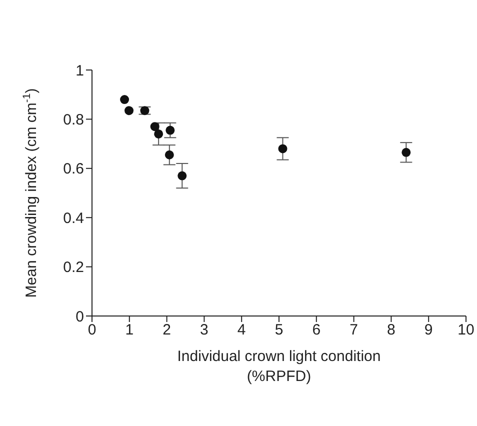 This screenshot has width=477, height=426. Describe the element at coordinates (166, 330) in the screenshot. I see `x-tick-label: 2` at that location.